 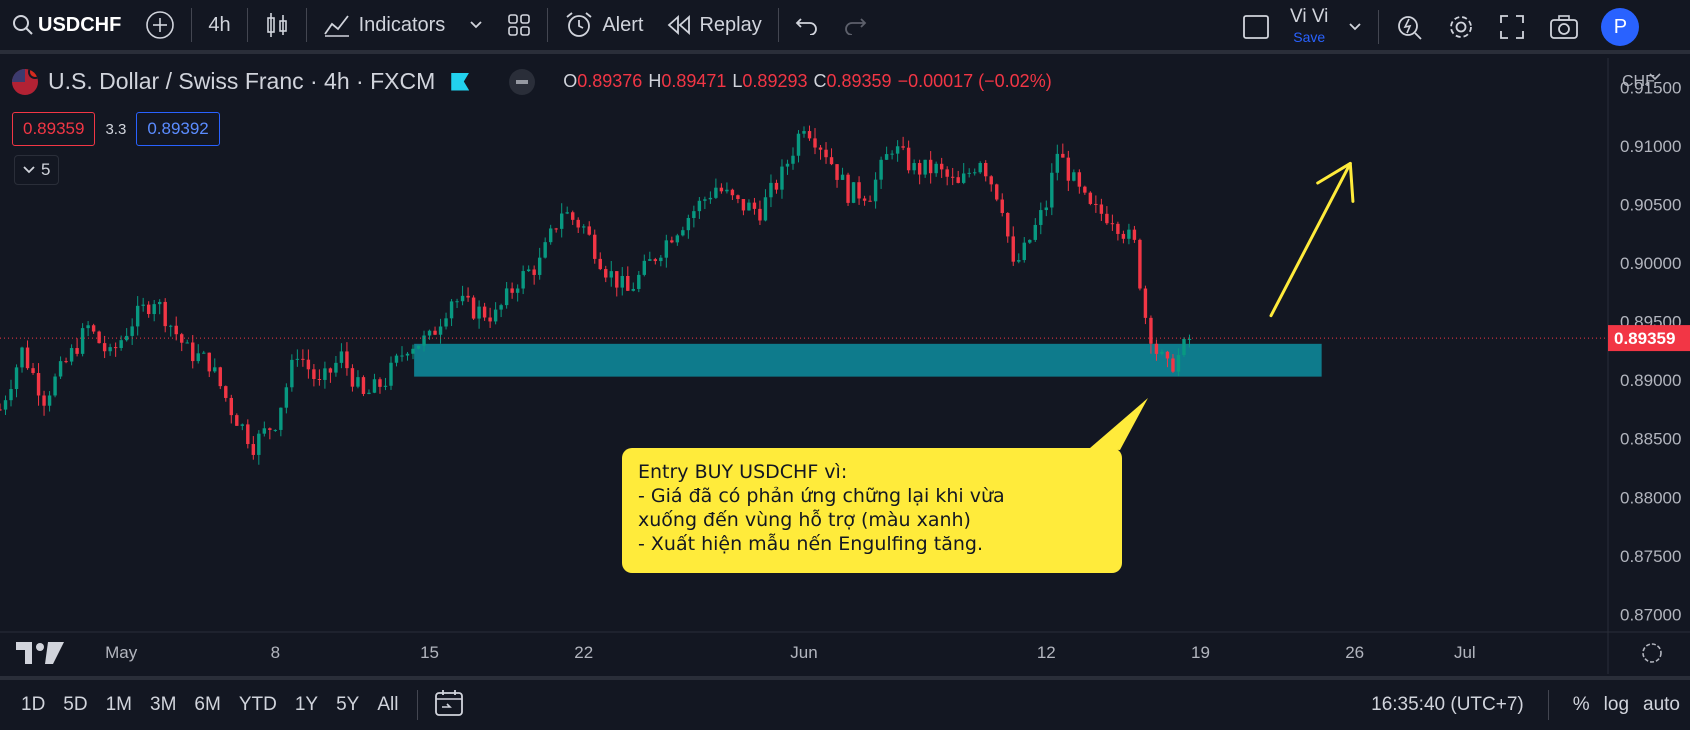 I want to click on range-button-5d: 5D, so click(x=75, y=704).